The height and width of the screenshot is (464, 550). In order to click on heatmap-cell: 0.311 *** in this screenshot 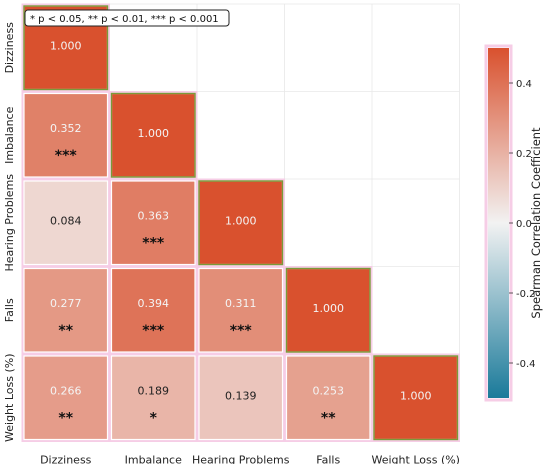, I will do `click(240, 310)`.